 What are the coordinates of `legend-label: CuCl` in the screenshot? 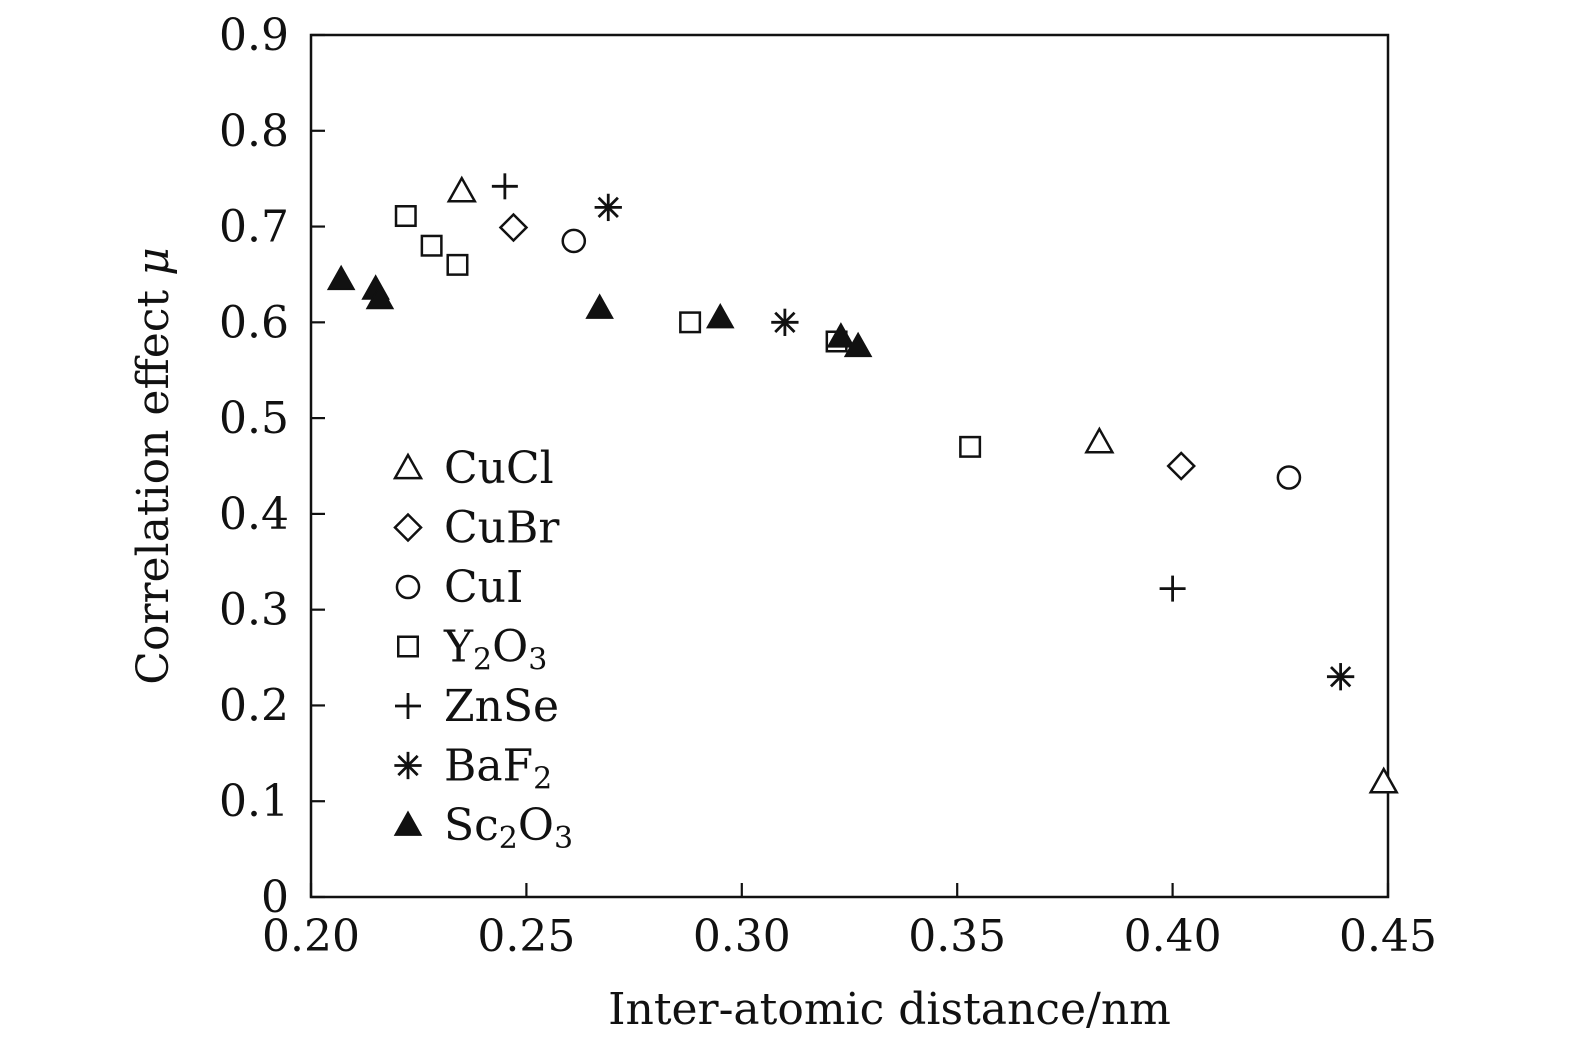 It's located at (499, 468).